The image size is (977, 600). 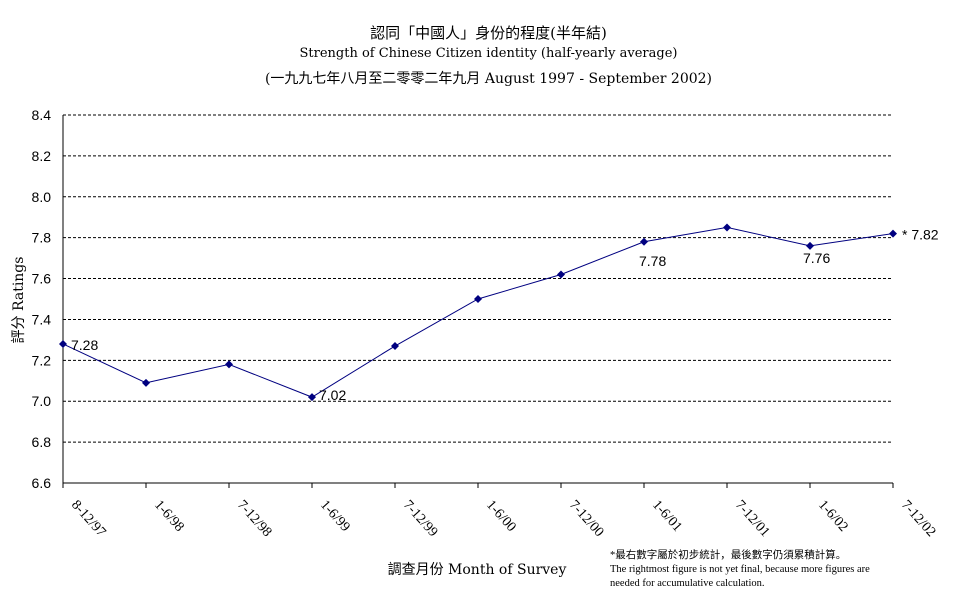 What do you see at coordinates (586, 519) in the screenshot?
I see `x-tick-label: 7-12/00` at bounding box center [586, 519].